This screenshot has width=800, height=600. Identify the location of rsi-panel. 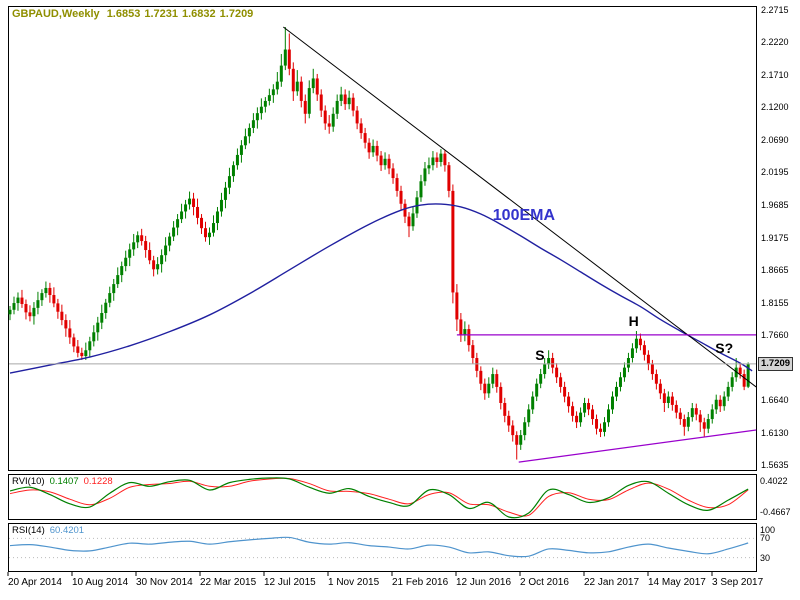
(382, 547).